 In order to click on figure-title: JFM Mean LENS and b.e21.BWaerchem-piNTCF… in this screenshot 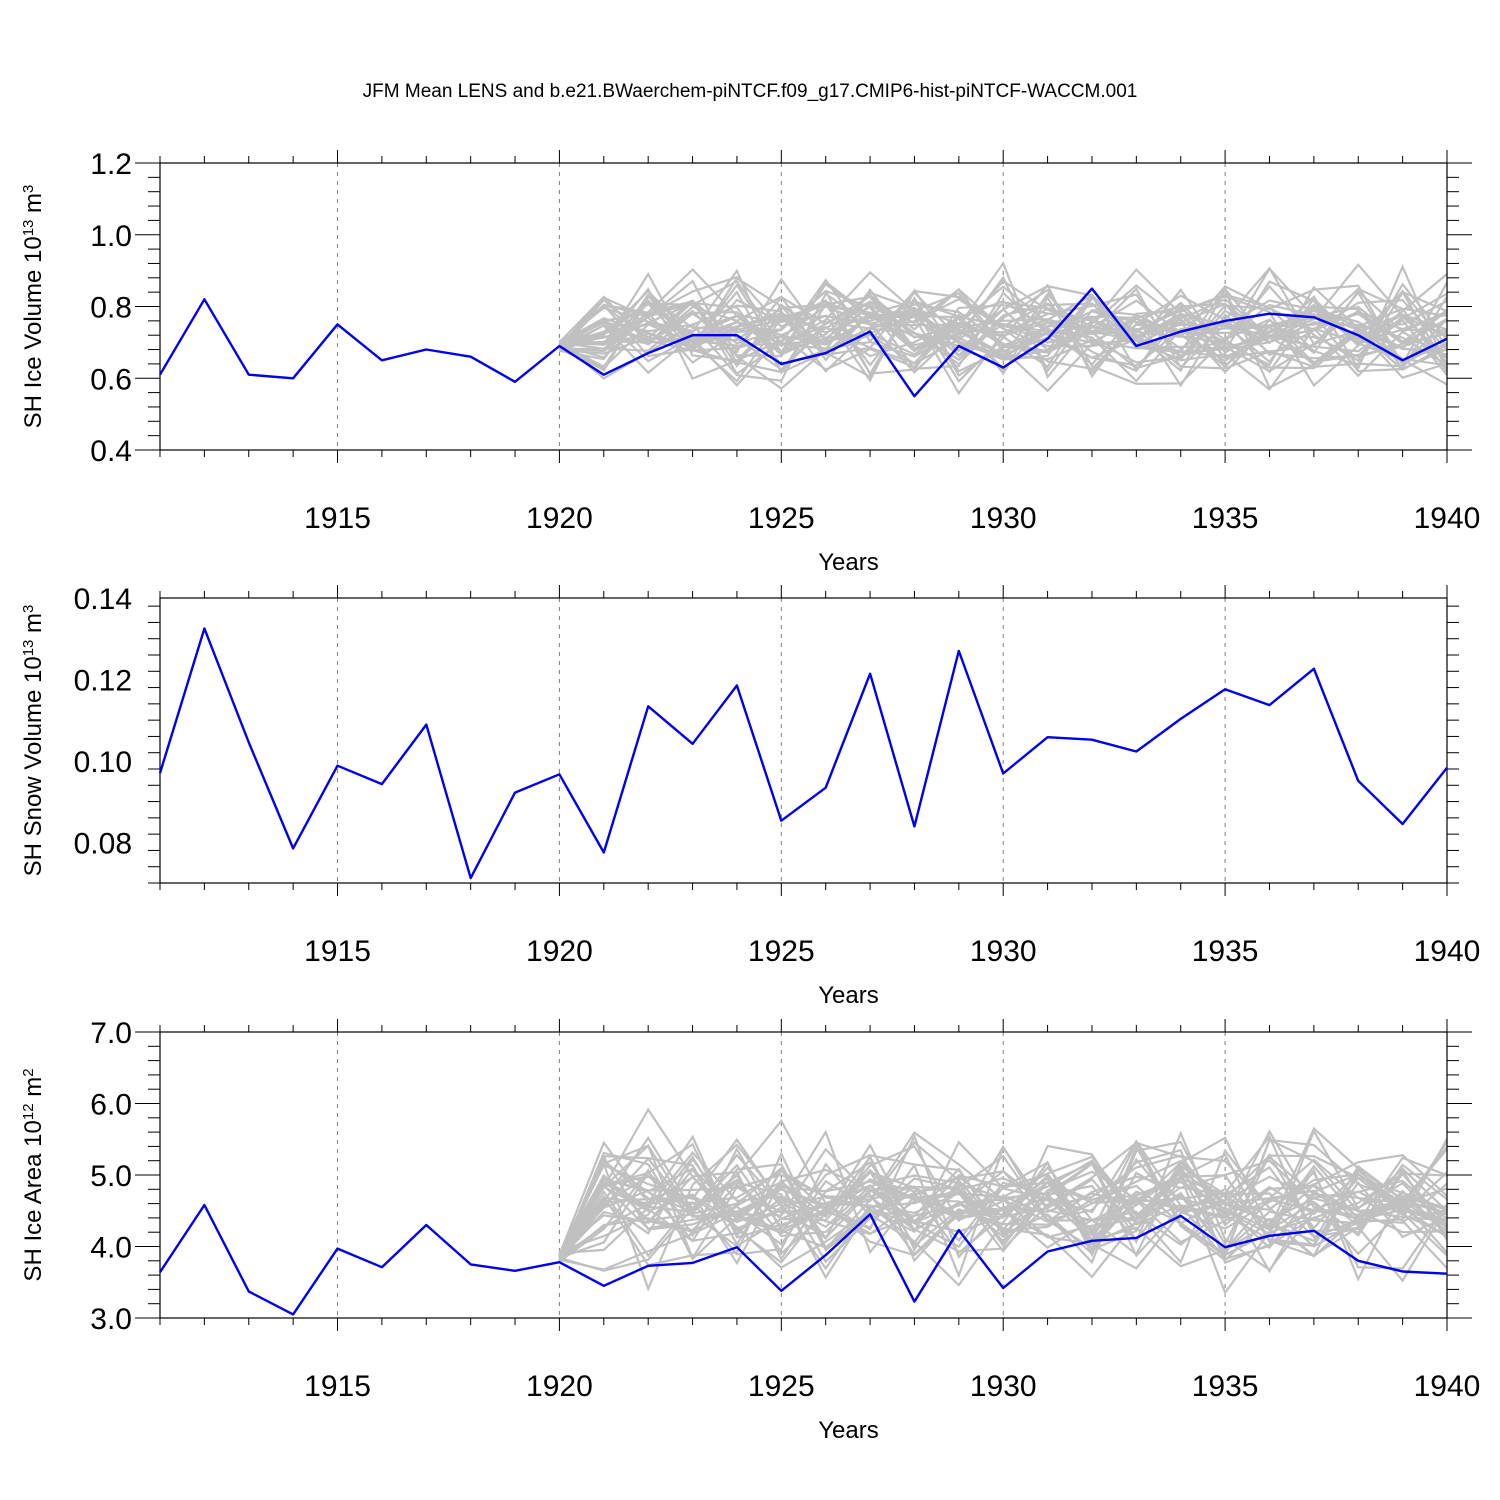, I will do `click(750, 91)`.